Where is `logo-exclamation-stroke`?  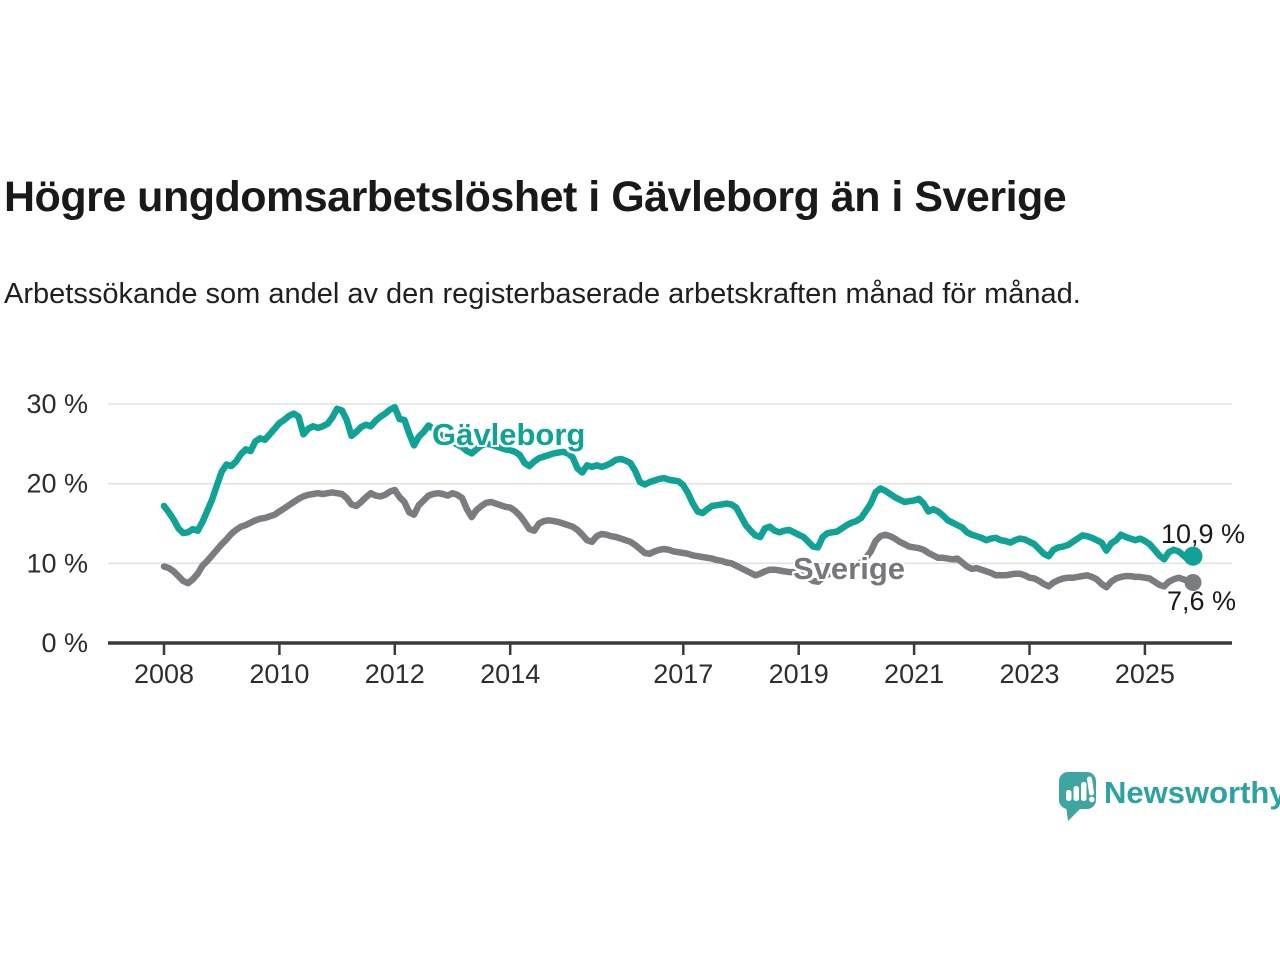 logo-exclamation-stroke is located at coordinates (1090, 786).